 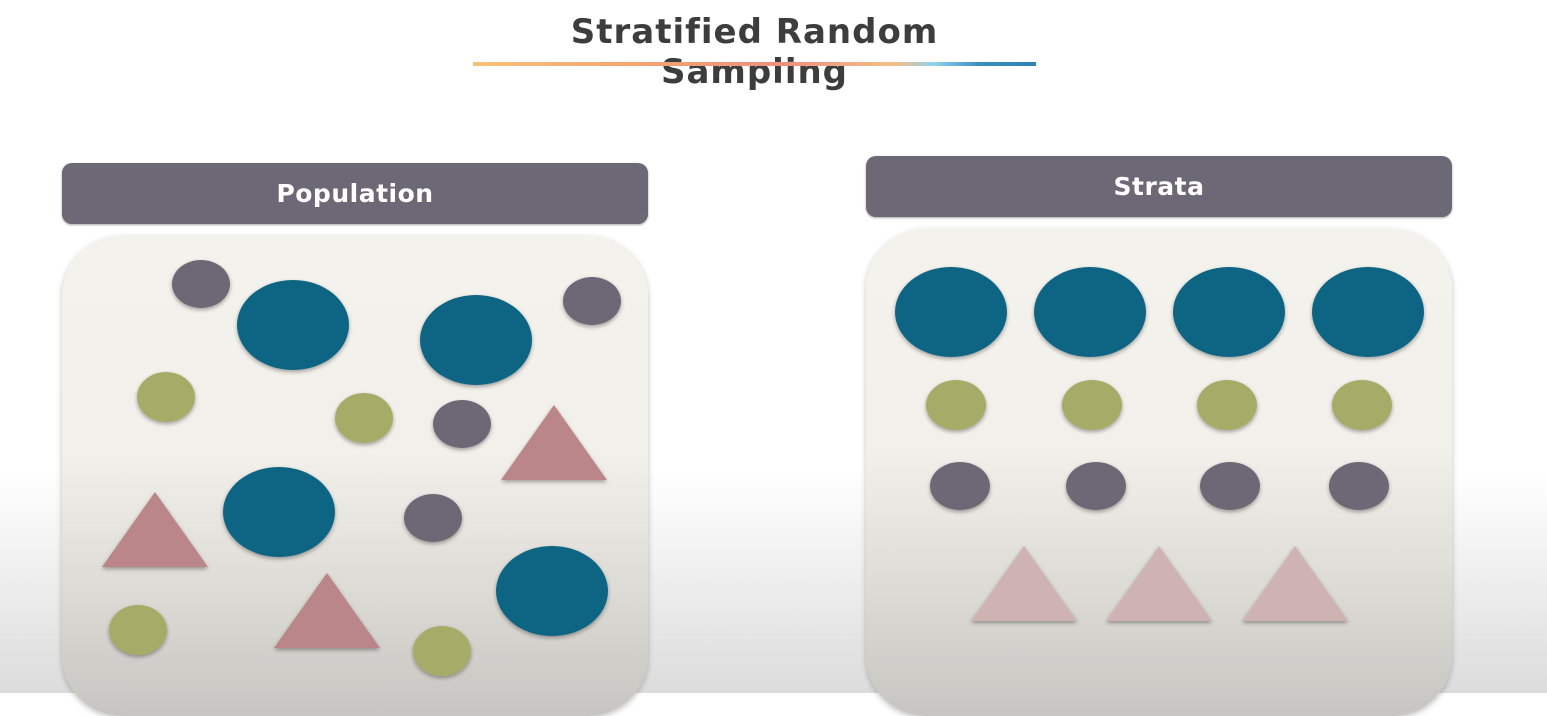 What do you see at coordinates (754, 52) in the screenshot?
I see `page-title: Stratified Random Sampling` at bounding box center [754, 52].